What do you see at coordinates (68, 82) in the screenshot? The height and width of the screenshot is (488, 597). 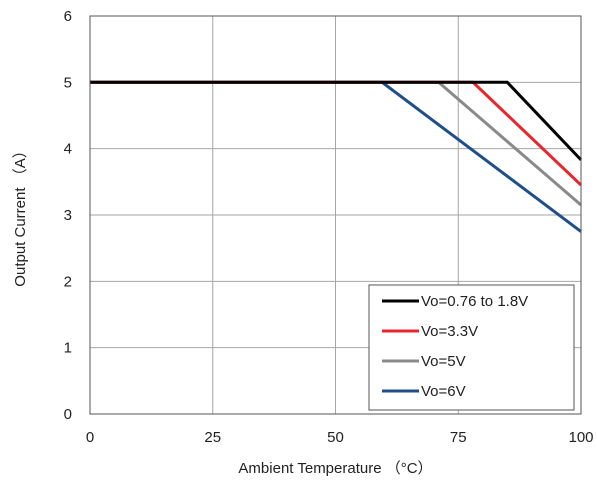 I see `y-tick-label: 5` at bounding box center [68, 82].